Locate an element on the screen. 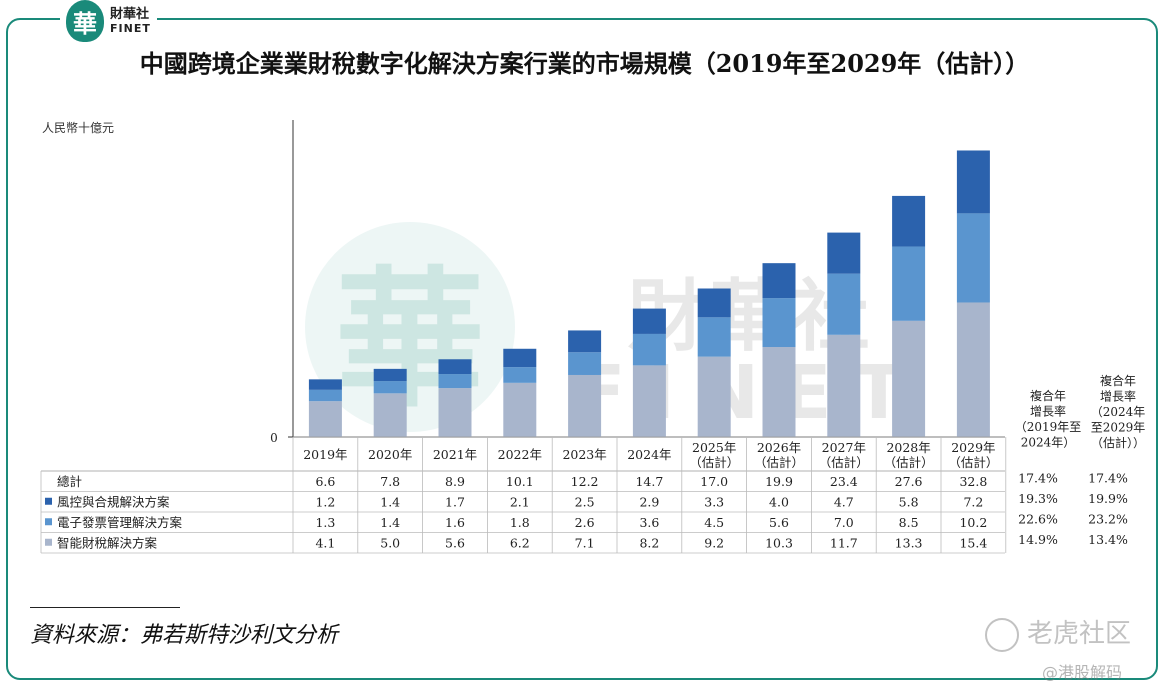 This screenshot has height=696, width=1169. data-label: 14.7 is located at coordinates (649, 481).